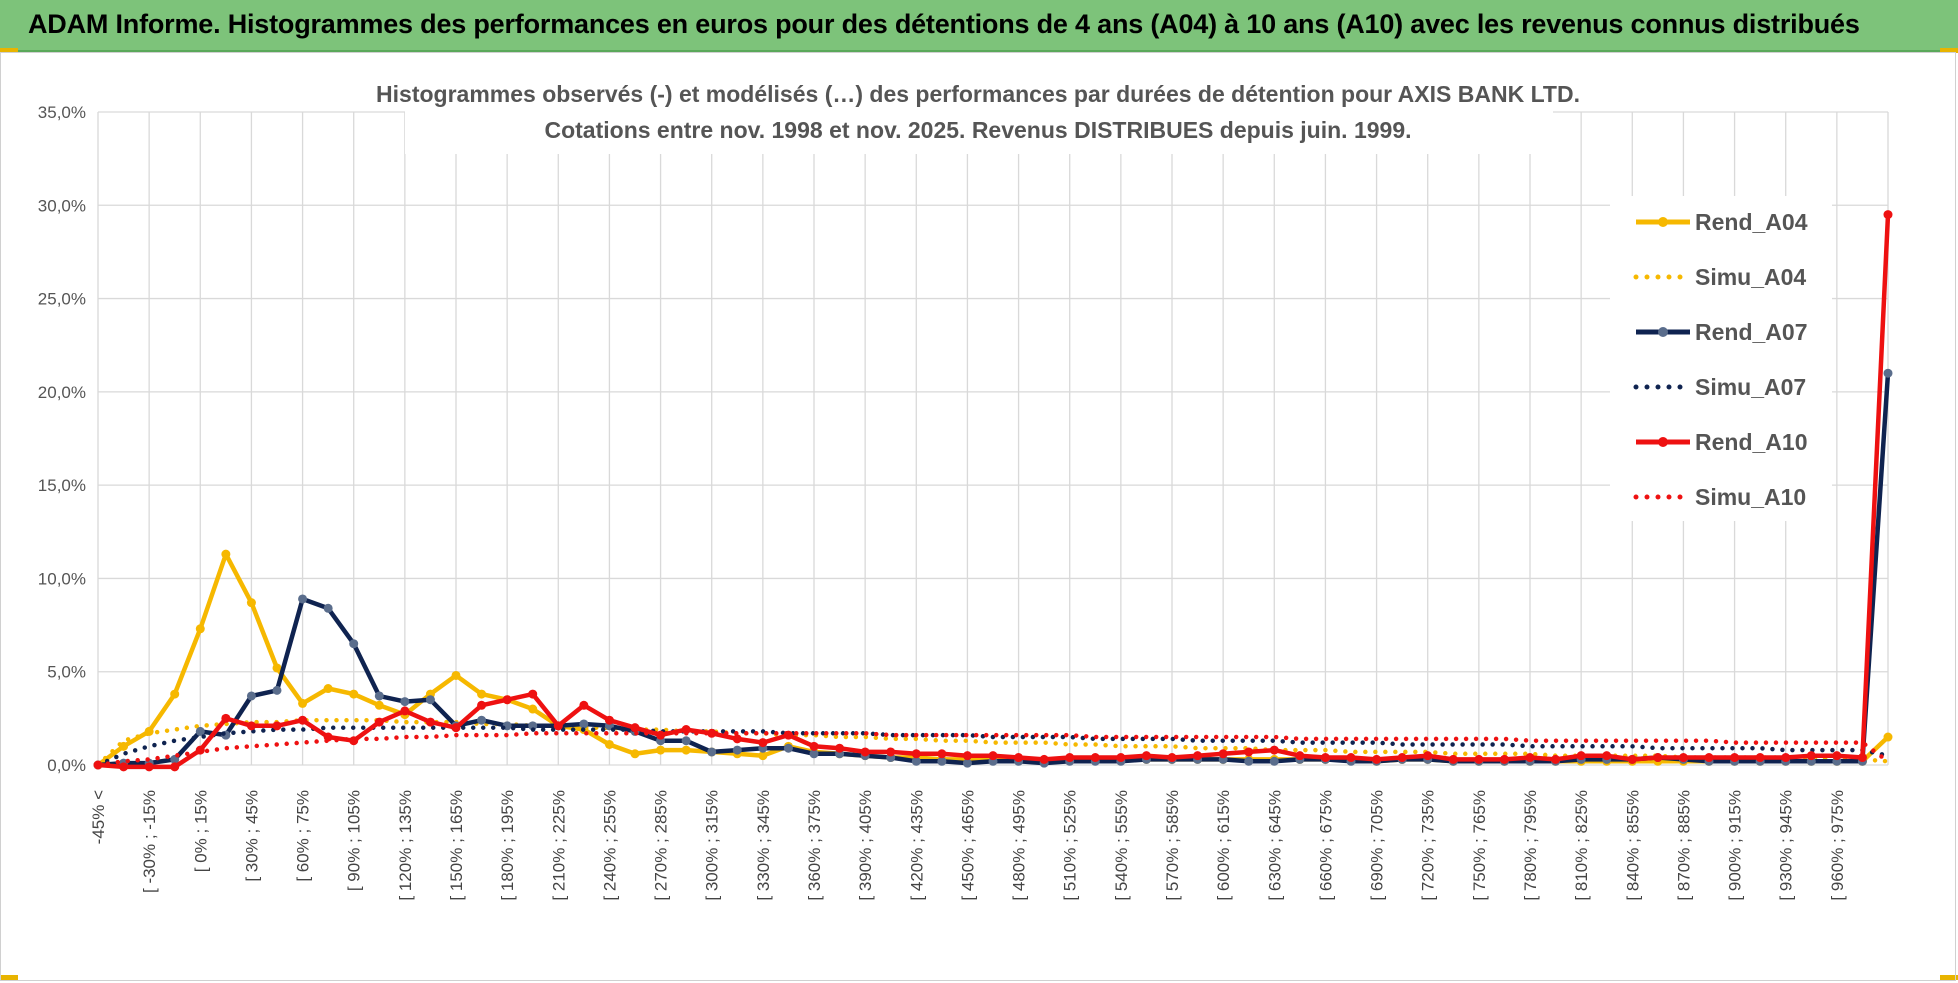  What do you see at coordinates (1019, 845) in the screenshot?
I see `x-tick-label: [ 480% ; 495%` at bounding box center [1019, 845].